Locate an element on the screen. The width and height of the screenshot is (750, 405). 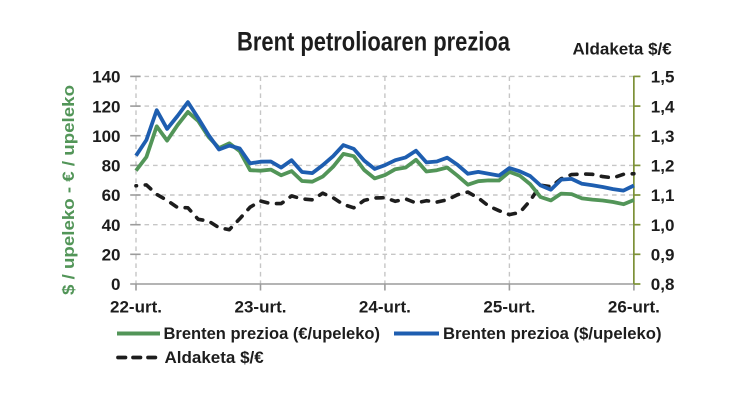
svg-text: 1,5 is located at coordinates (663, 77).